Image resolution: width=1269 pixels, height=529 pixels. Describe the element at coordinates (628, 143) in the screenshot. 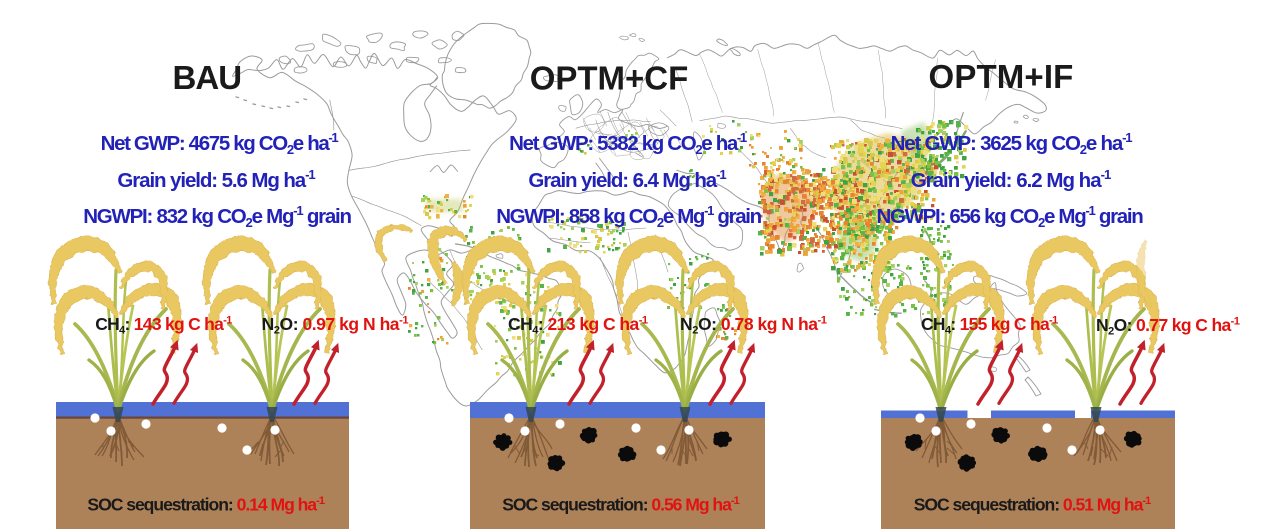

I see `svg-text: Net GWP: 5382 kg CO2​e ha-1​` at that location.